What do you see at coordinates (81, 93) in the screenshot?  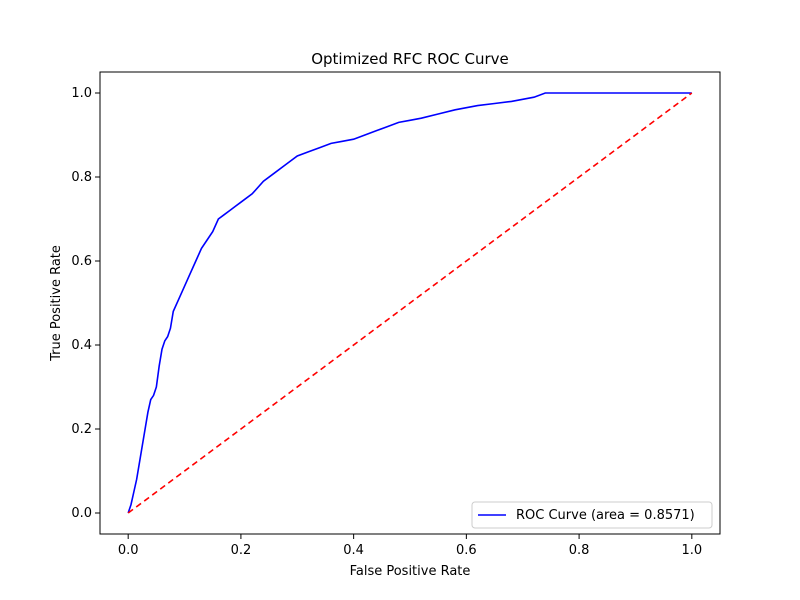 I see `y-tick-label: 1.0` at bounding box center [81, 93].